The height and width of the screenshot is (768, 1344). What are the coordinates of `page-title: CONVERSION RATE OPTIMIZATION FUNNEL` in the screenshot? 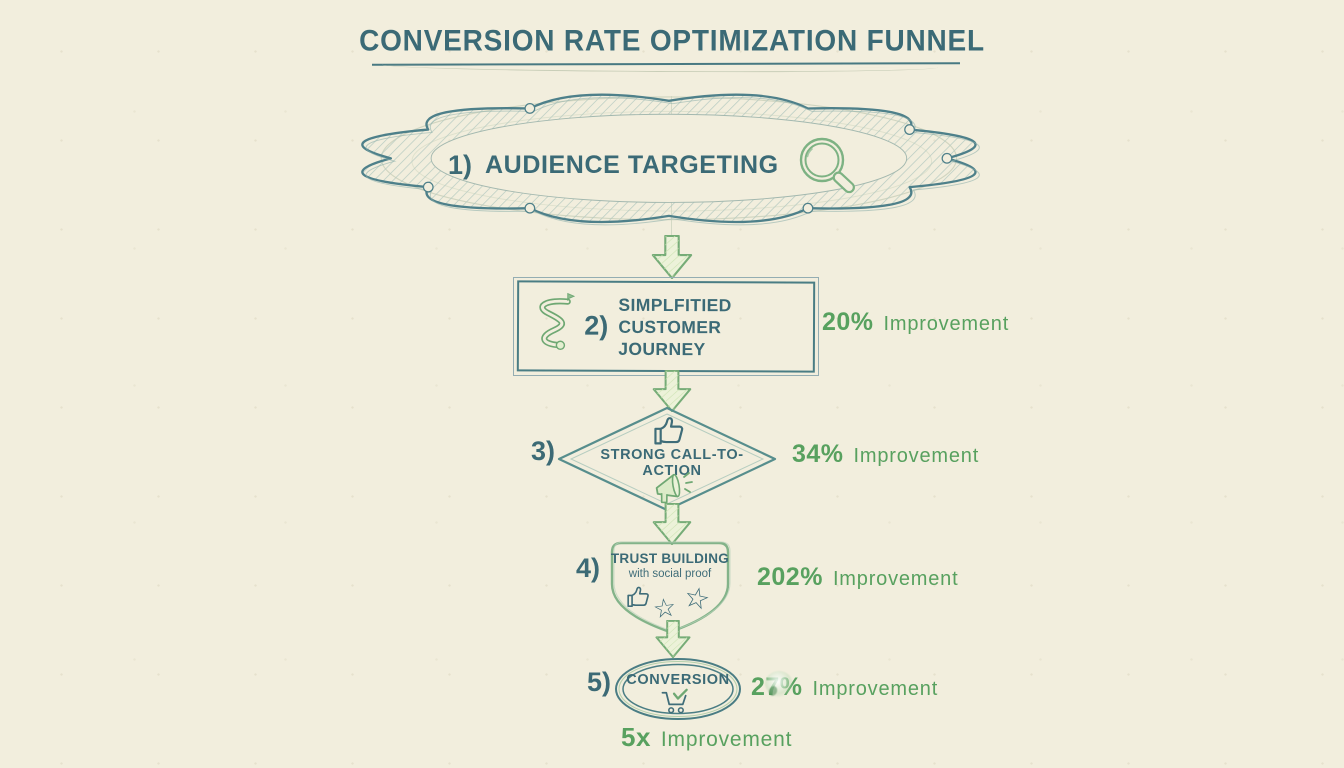 It's located at (672, 40).